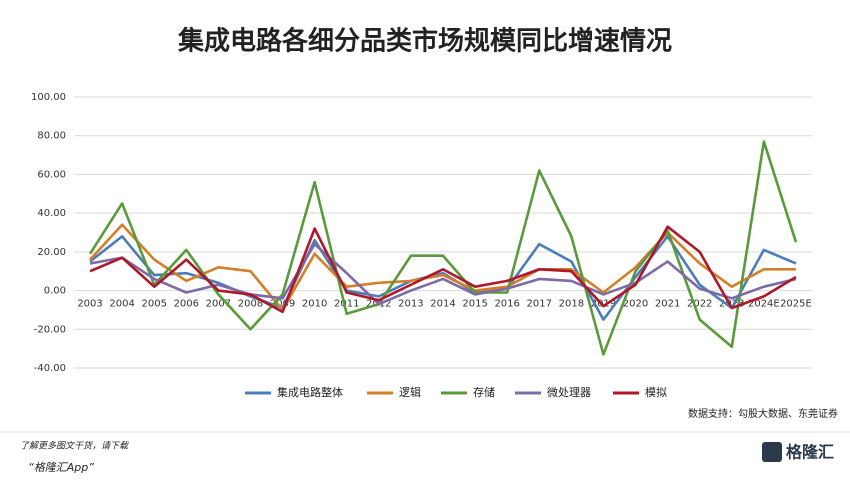 This screenshot has width=850, height=496. I want to click on y-tick-label: 20.00, so click(51, 252).